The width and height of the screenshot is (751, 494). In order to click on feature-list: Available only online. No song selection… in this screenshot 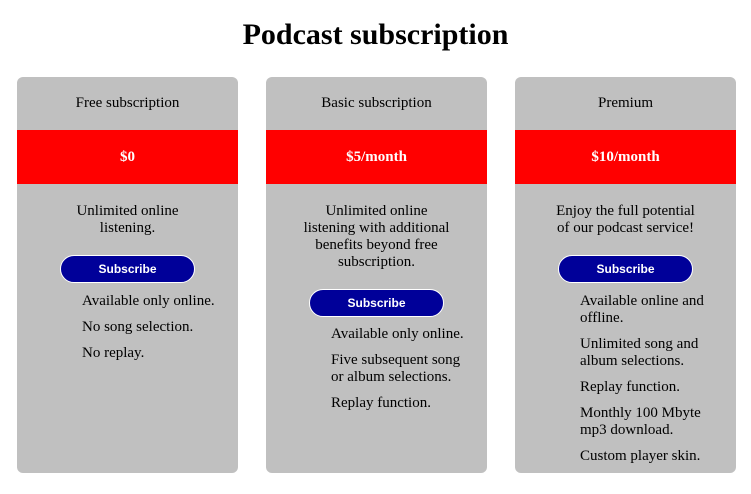, I will do `click(152, 332)`.